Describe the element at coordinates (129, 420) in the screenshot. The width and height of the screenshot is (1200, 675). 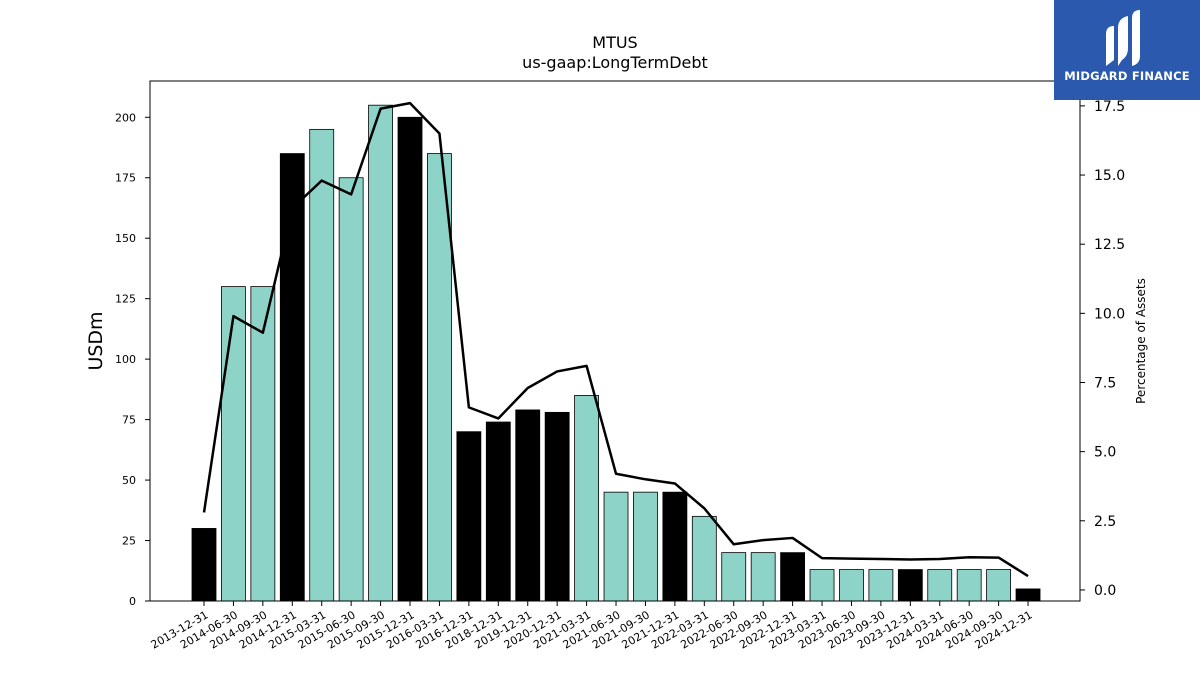
I see `y-tick-label: 75` at that location.